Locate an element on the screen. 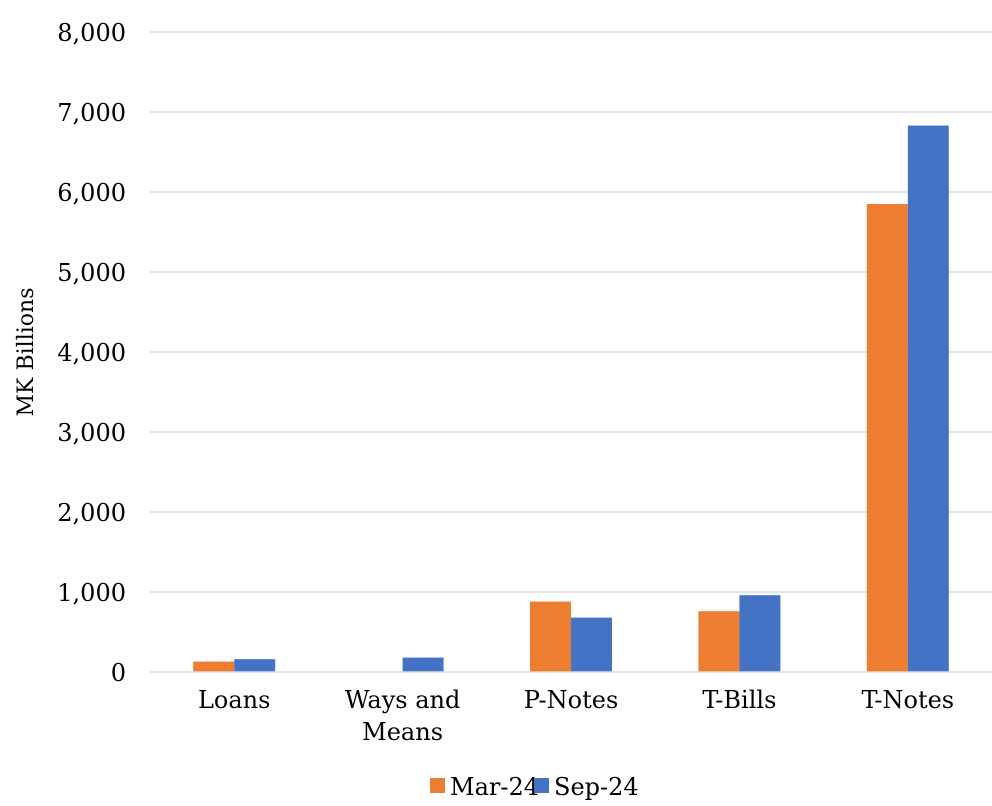 This screenshot has height=806, width=992. bar-mar-24-p-notes is located at coordinates (550, 636).